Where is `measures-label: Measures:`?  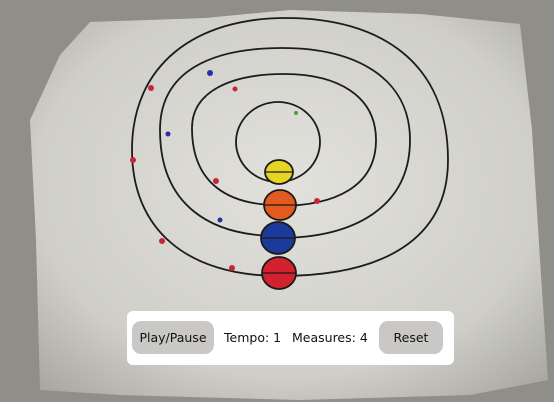 measures-label: Measures: is located at coordinates (324, 337).